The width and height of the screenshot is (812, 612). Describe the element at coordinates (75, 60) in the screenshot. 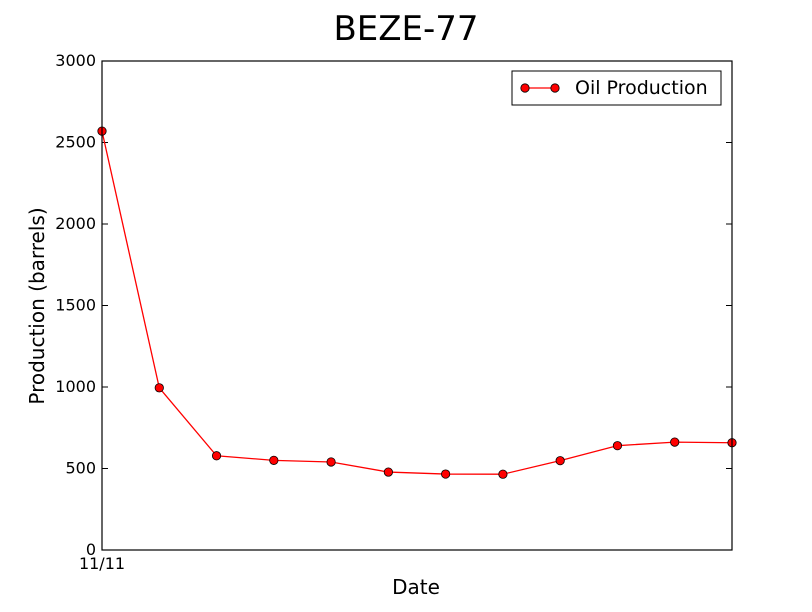

I see `y-tick-label: 3000` at that location.